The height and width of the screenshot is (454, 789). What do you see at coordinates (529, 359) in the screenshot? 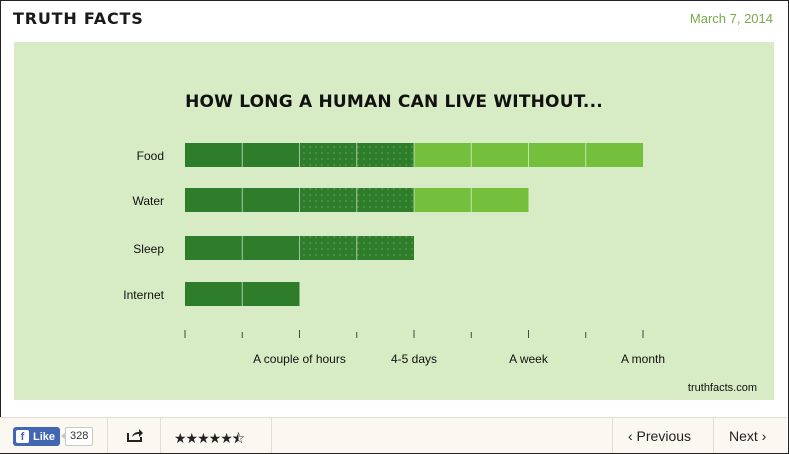
I see `axis-tick-label: A week` at bounding box center [529, 359].